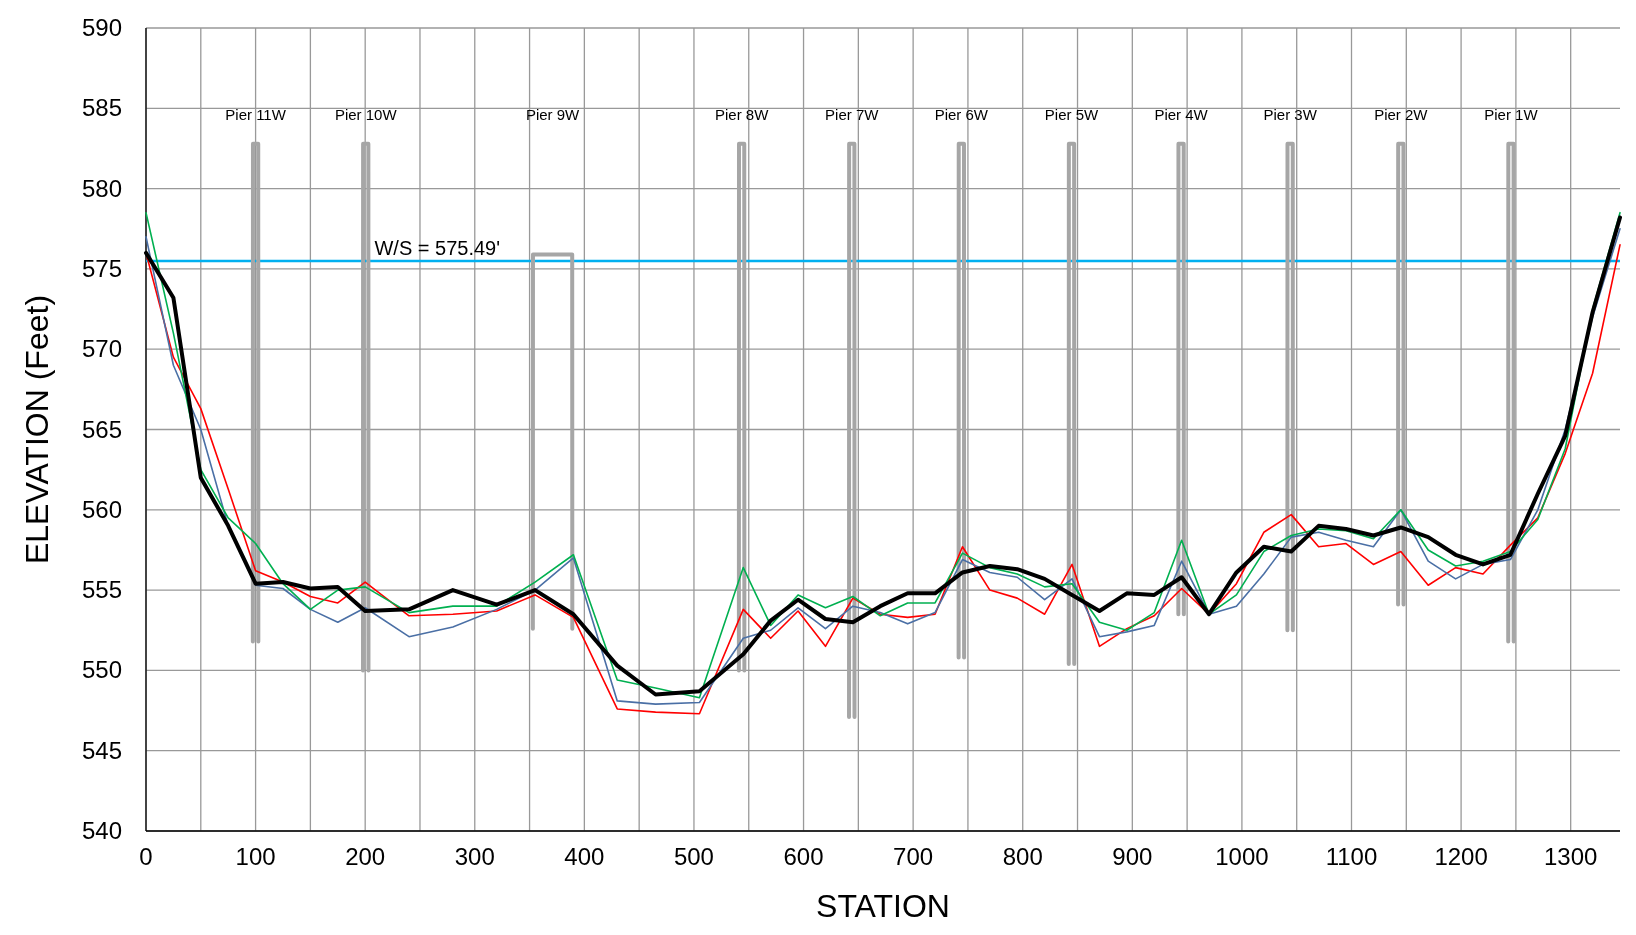  I want to click on x-tick-label: 400, so click(584, 856).